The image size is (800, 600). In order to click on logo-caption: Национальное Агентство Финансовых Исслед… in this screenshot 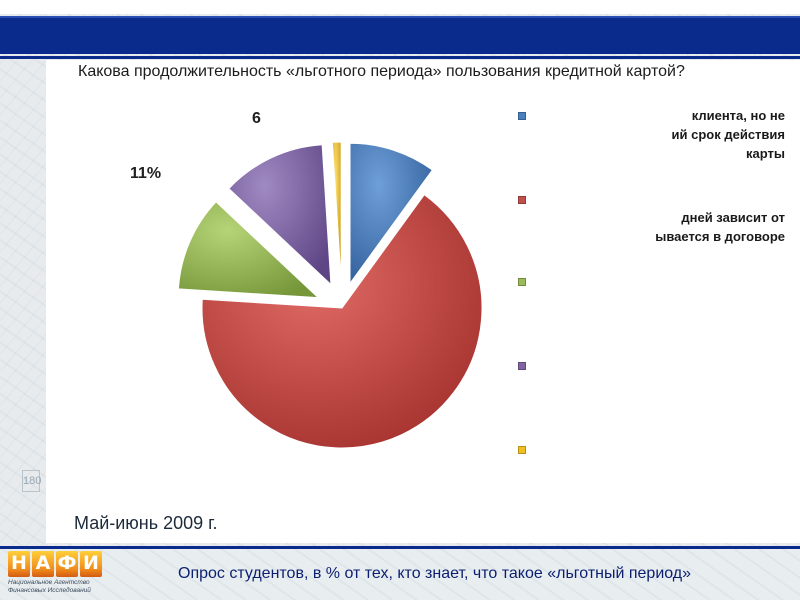, I will do `click(58, 587)`.